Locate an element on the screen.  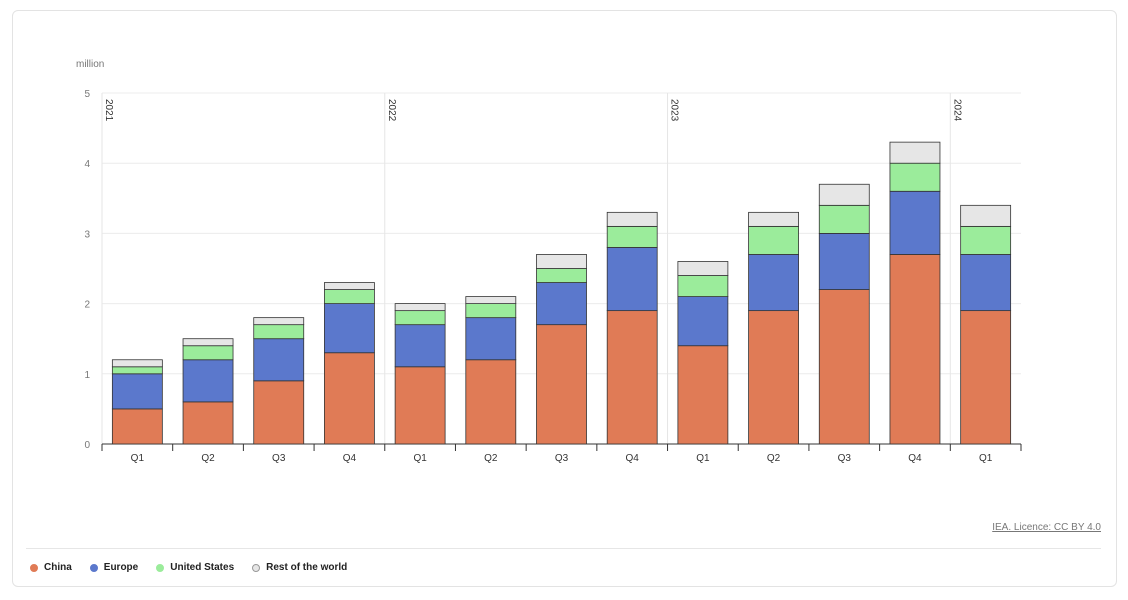
legend-label: Rest of the world is located at coordinates (307, 567).